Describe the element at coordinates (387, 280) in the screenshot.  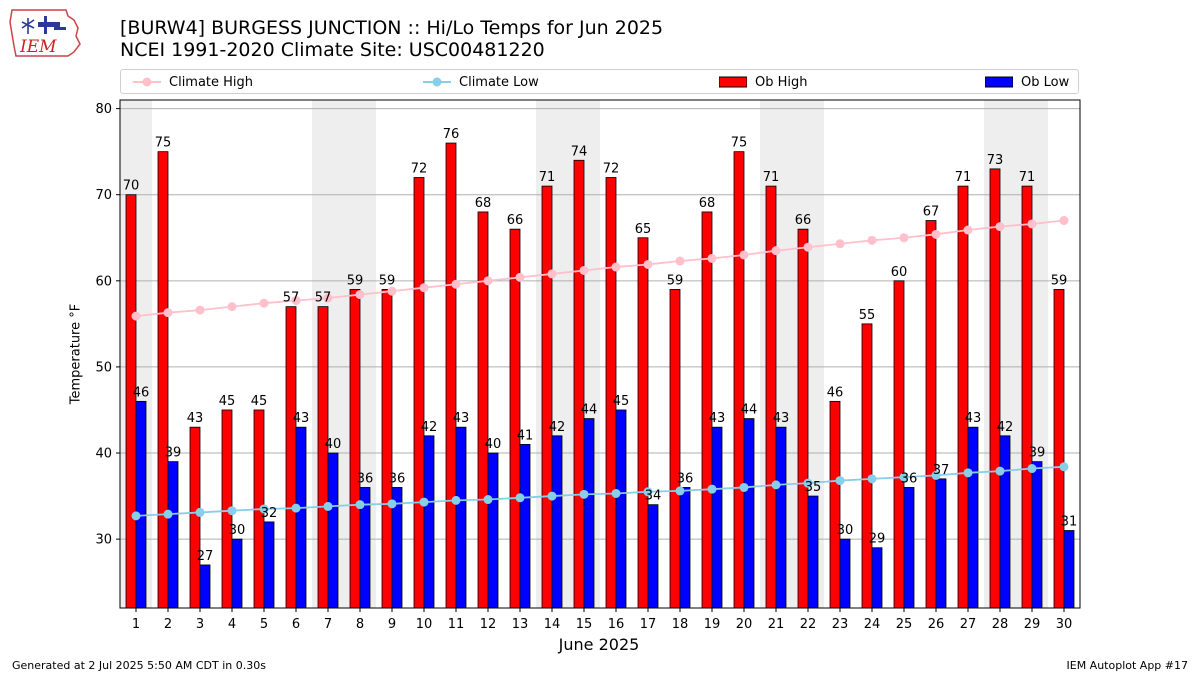
I see `data-label-ob-high: 59` at that location.